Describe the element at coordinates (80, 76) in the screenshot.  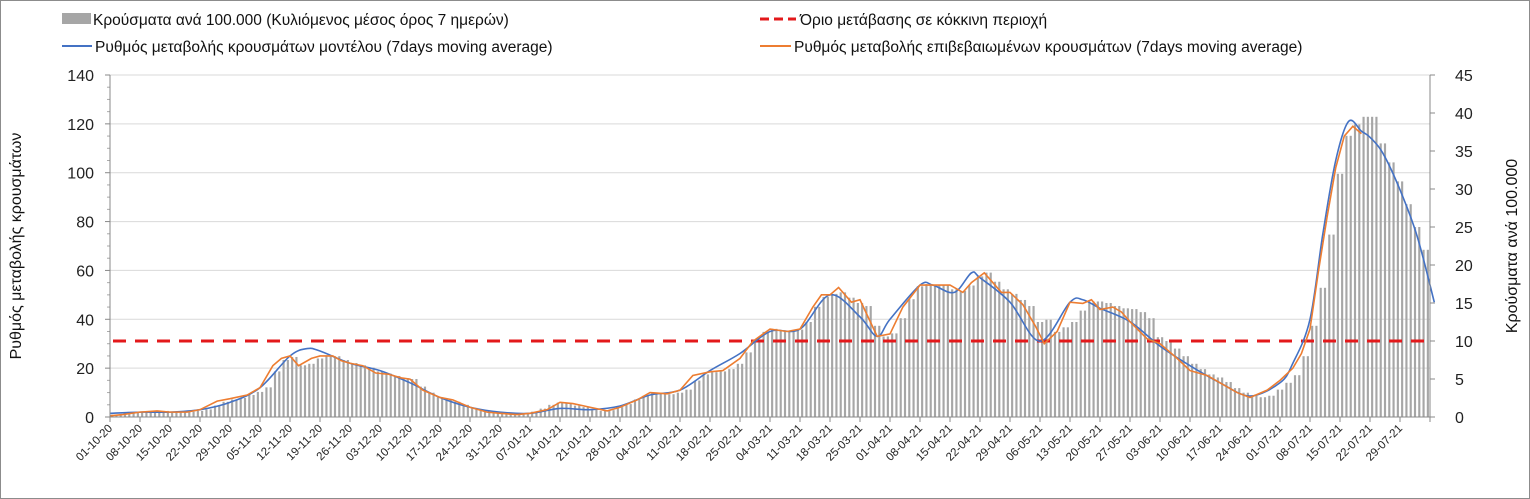
I see `y-tick-label-left: 140` at that location.